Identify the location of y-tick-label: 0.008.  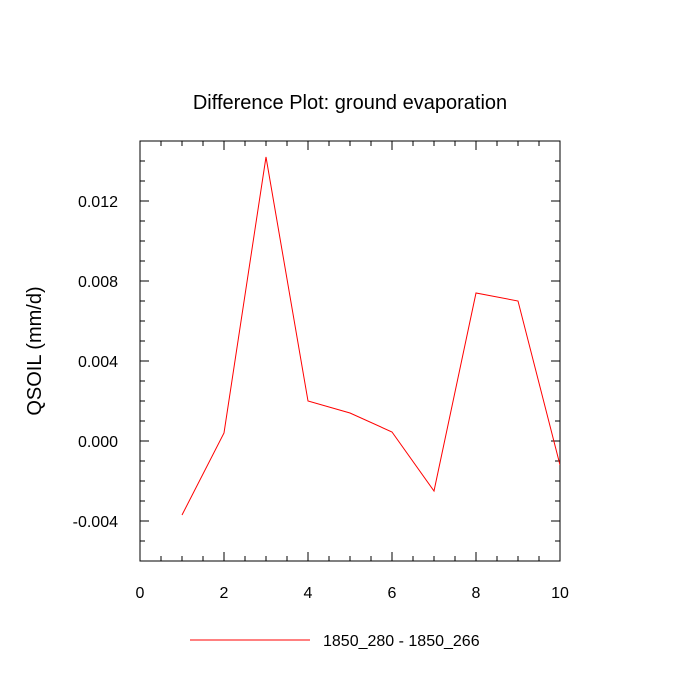
(98, 282).